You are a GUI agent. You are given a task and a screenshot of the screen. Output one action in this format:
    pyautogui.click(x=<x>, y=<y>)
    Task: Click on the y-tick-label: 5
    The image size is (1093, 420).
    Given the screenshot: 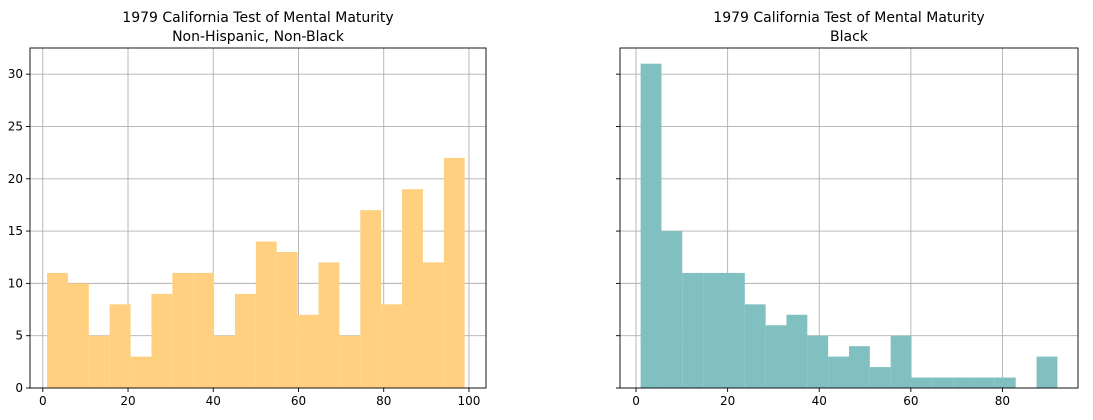 What is the action you would take?
    pyautogui.click(x=19, y=336)
    